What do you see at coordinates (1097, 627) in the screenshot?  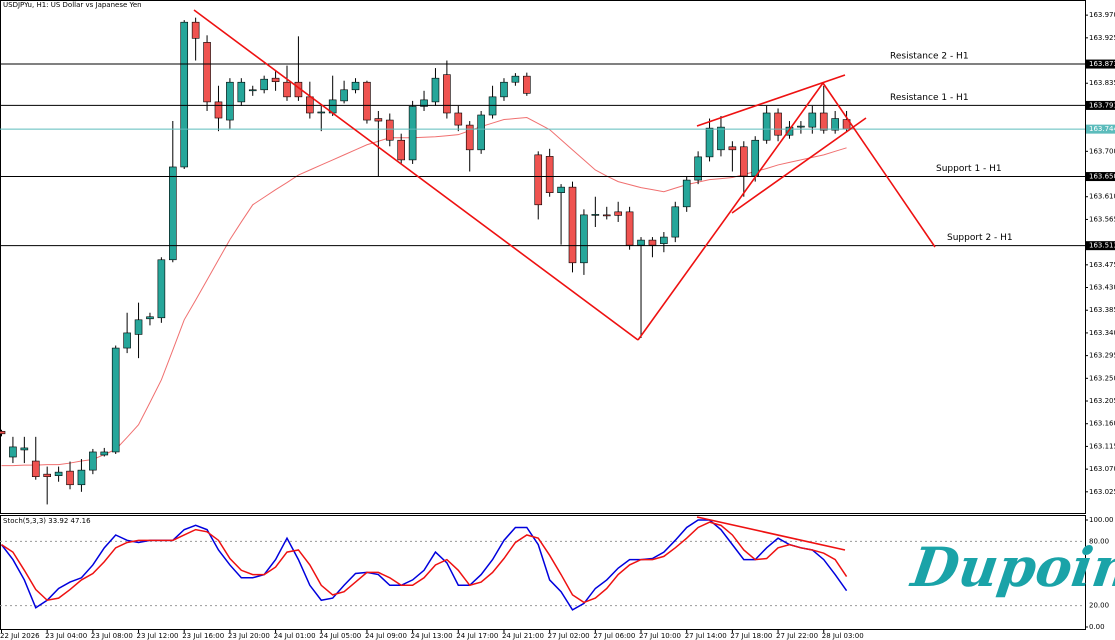 I see `y-tick-label: 0.00` at bounding box center [1097, 627].